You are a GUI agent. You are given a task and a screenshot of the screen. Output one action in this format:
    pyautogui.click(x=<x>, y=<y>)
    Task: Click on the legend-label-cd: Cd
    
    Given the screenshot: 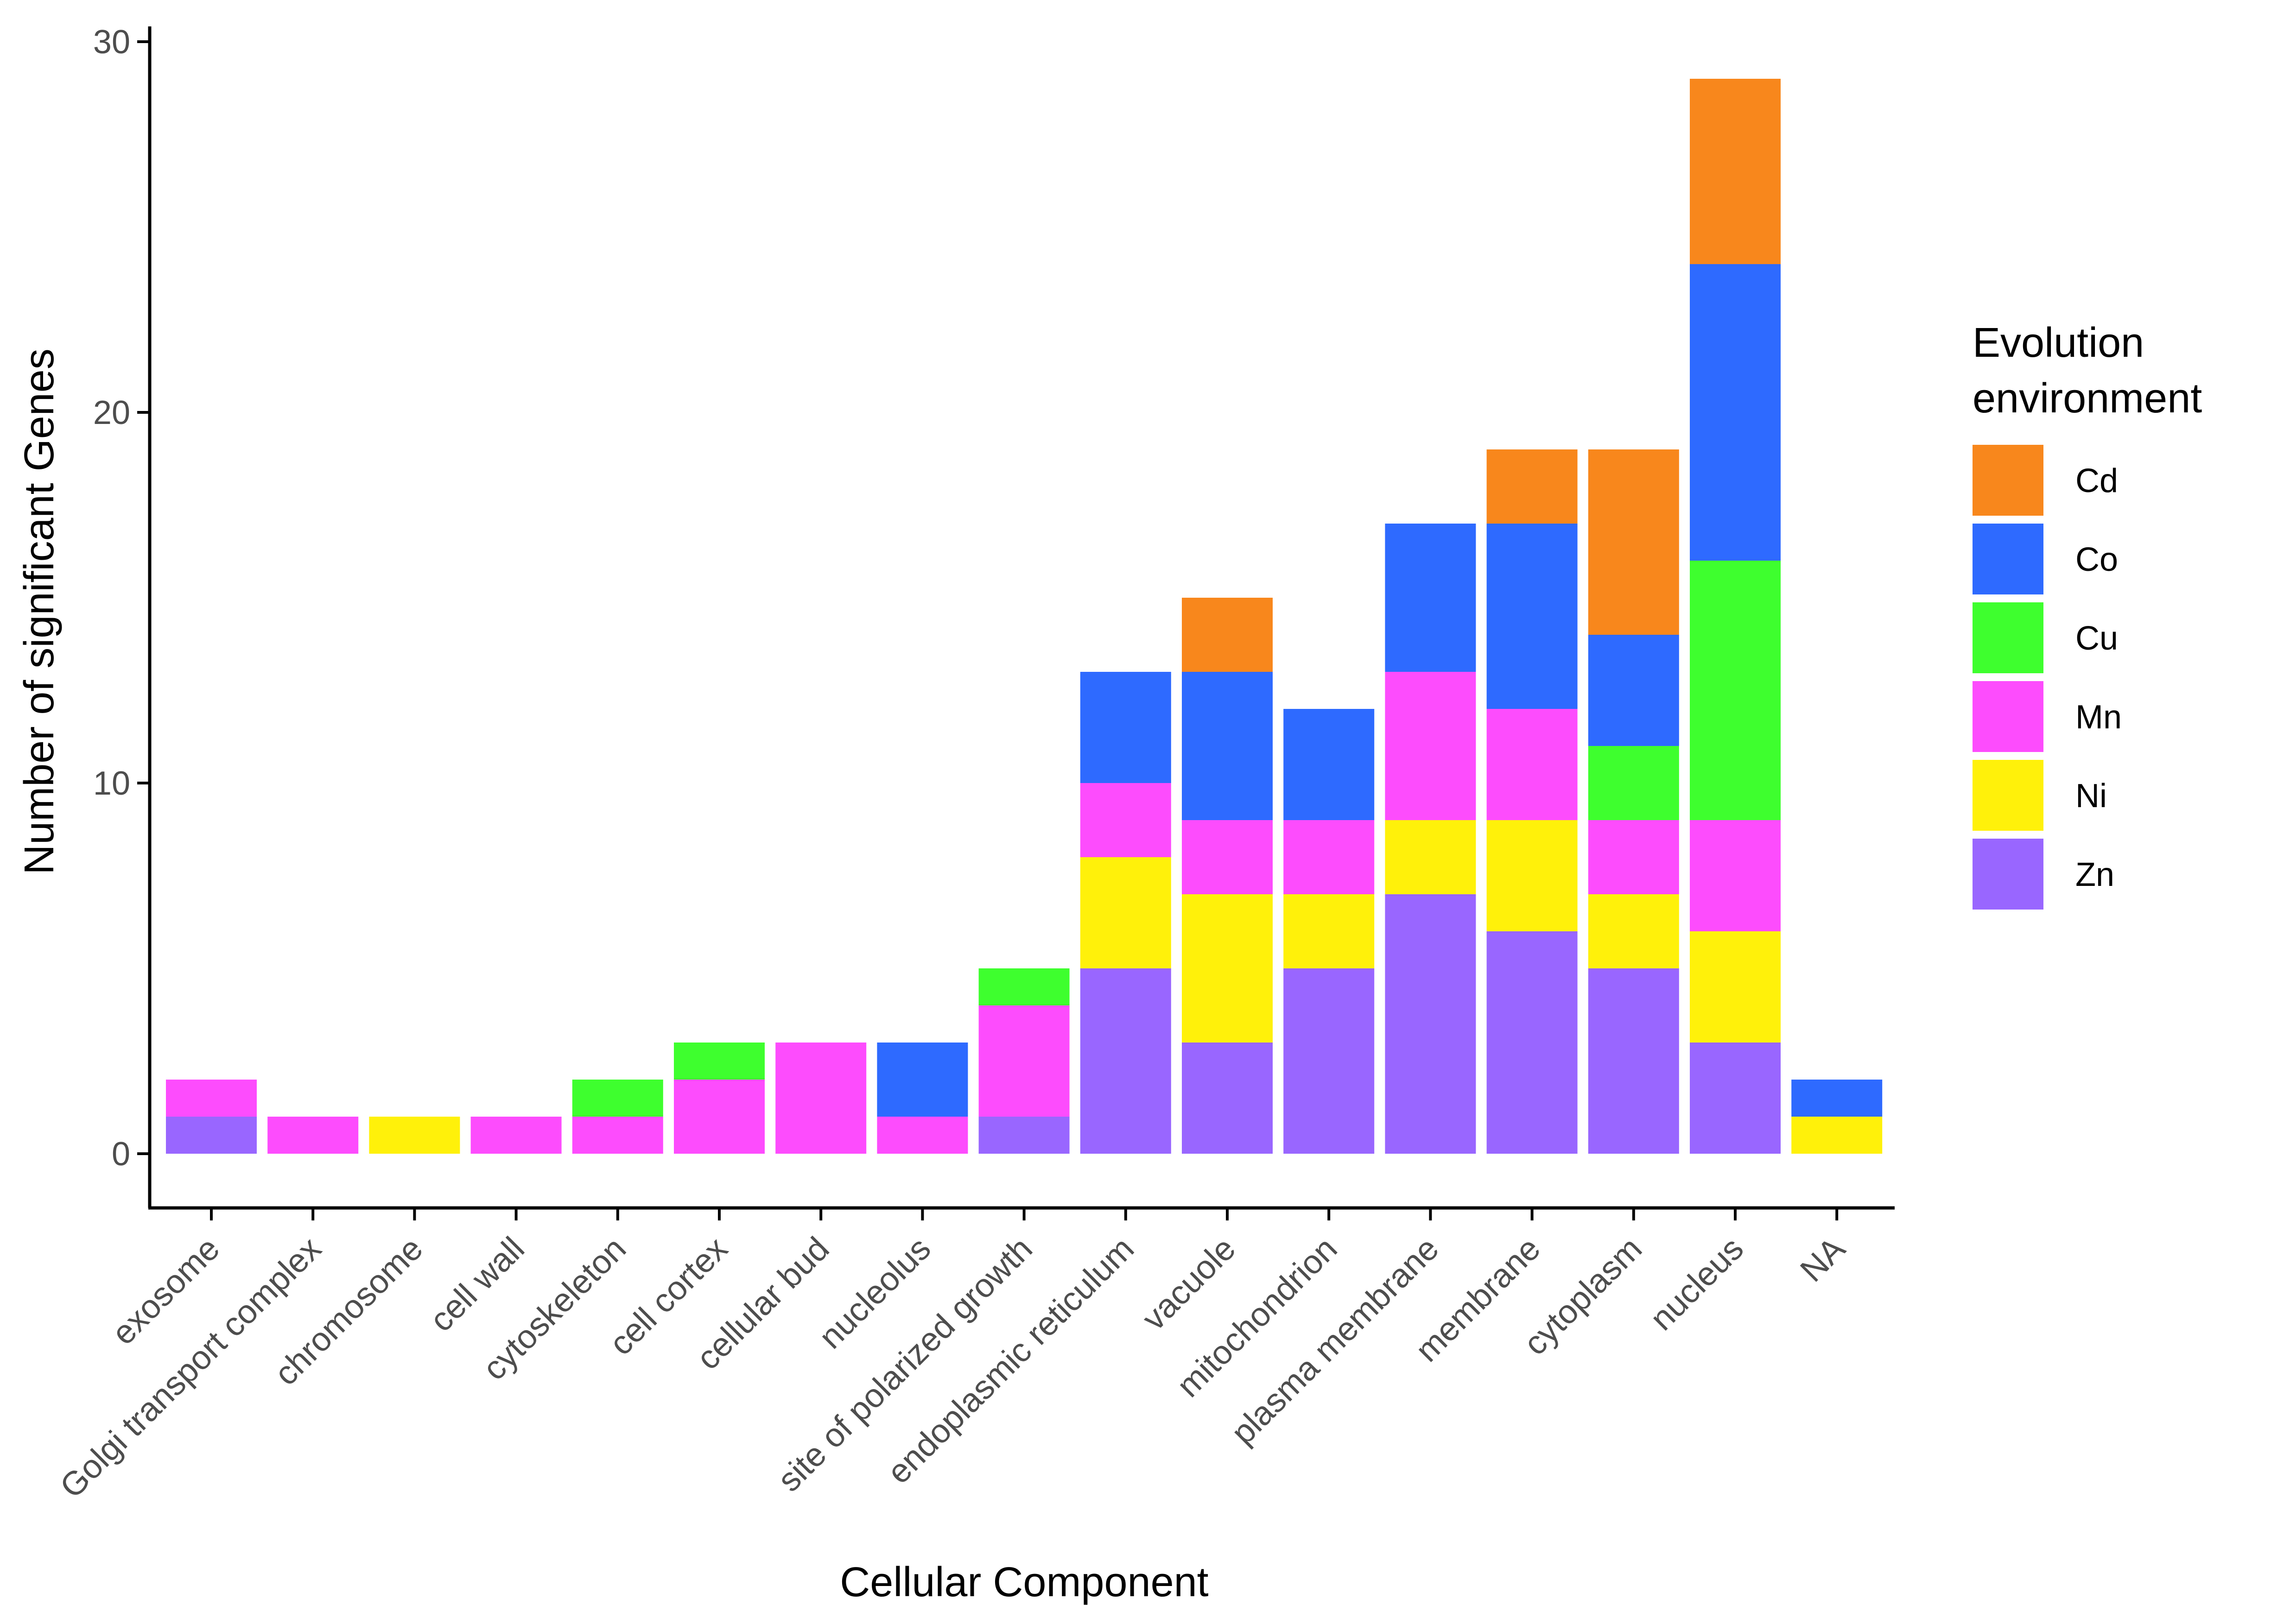 What is the action you would take?
    pyautogui.click(x=2096, y=480)
    